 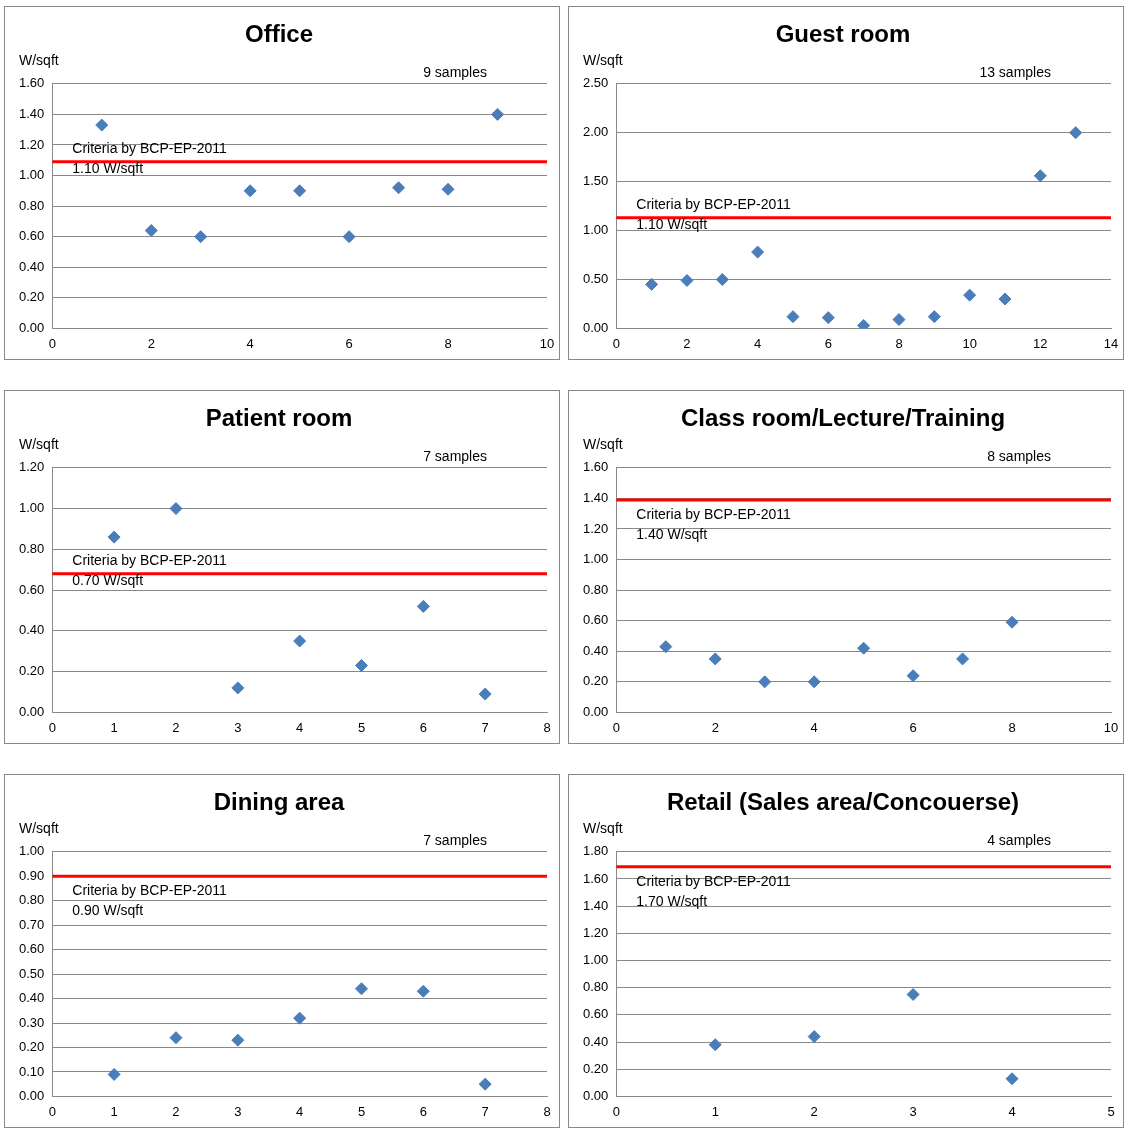 What do you see at coordinates (843, 34) in the screenshot?
I see `chart-title: Guest room` at bounding box center [843, 34].